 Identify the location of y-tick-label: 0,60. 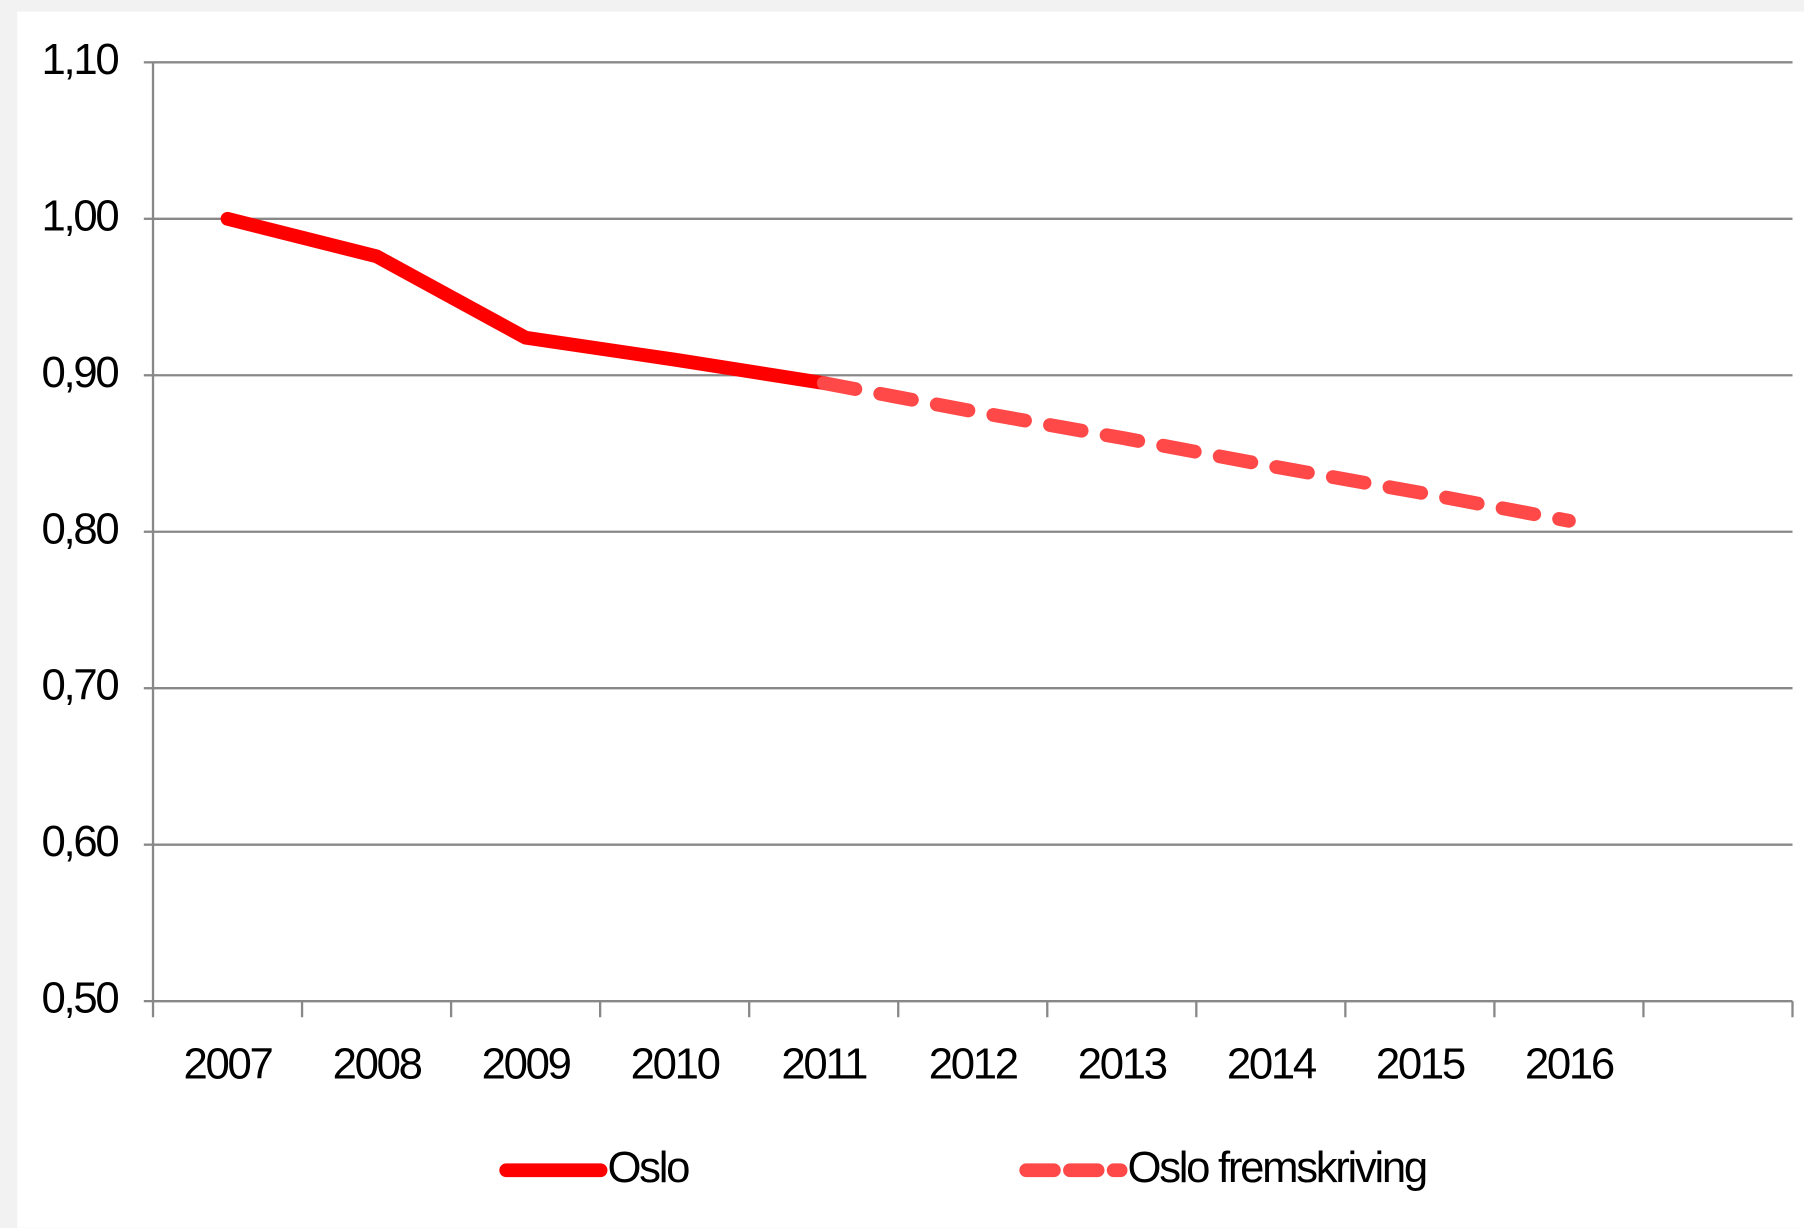
(79, 841).